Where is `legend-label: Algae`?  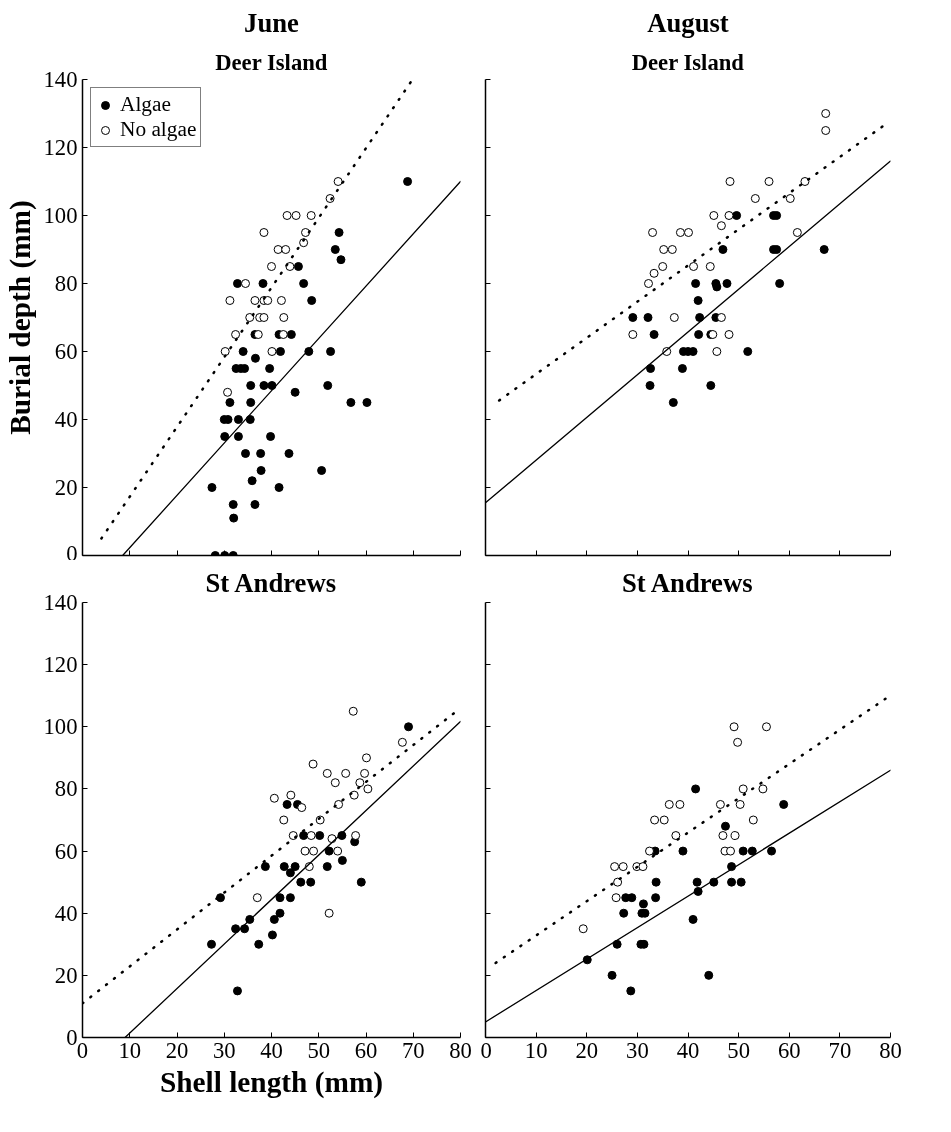
legend-label: Algae is located at coordinates (145, 104).